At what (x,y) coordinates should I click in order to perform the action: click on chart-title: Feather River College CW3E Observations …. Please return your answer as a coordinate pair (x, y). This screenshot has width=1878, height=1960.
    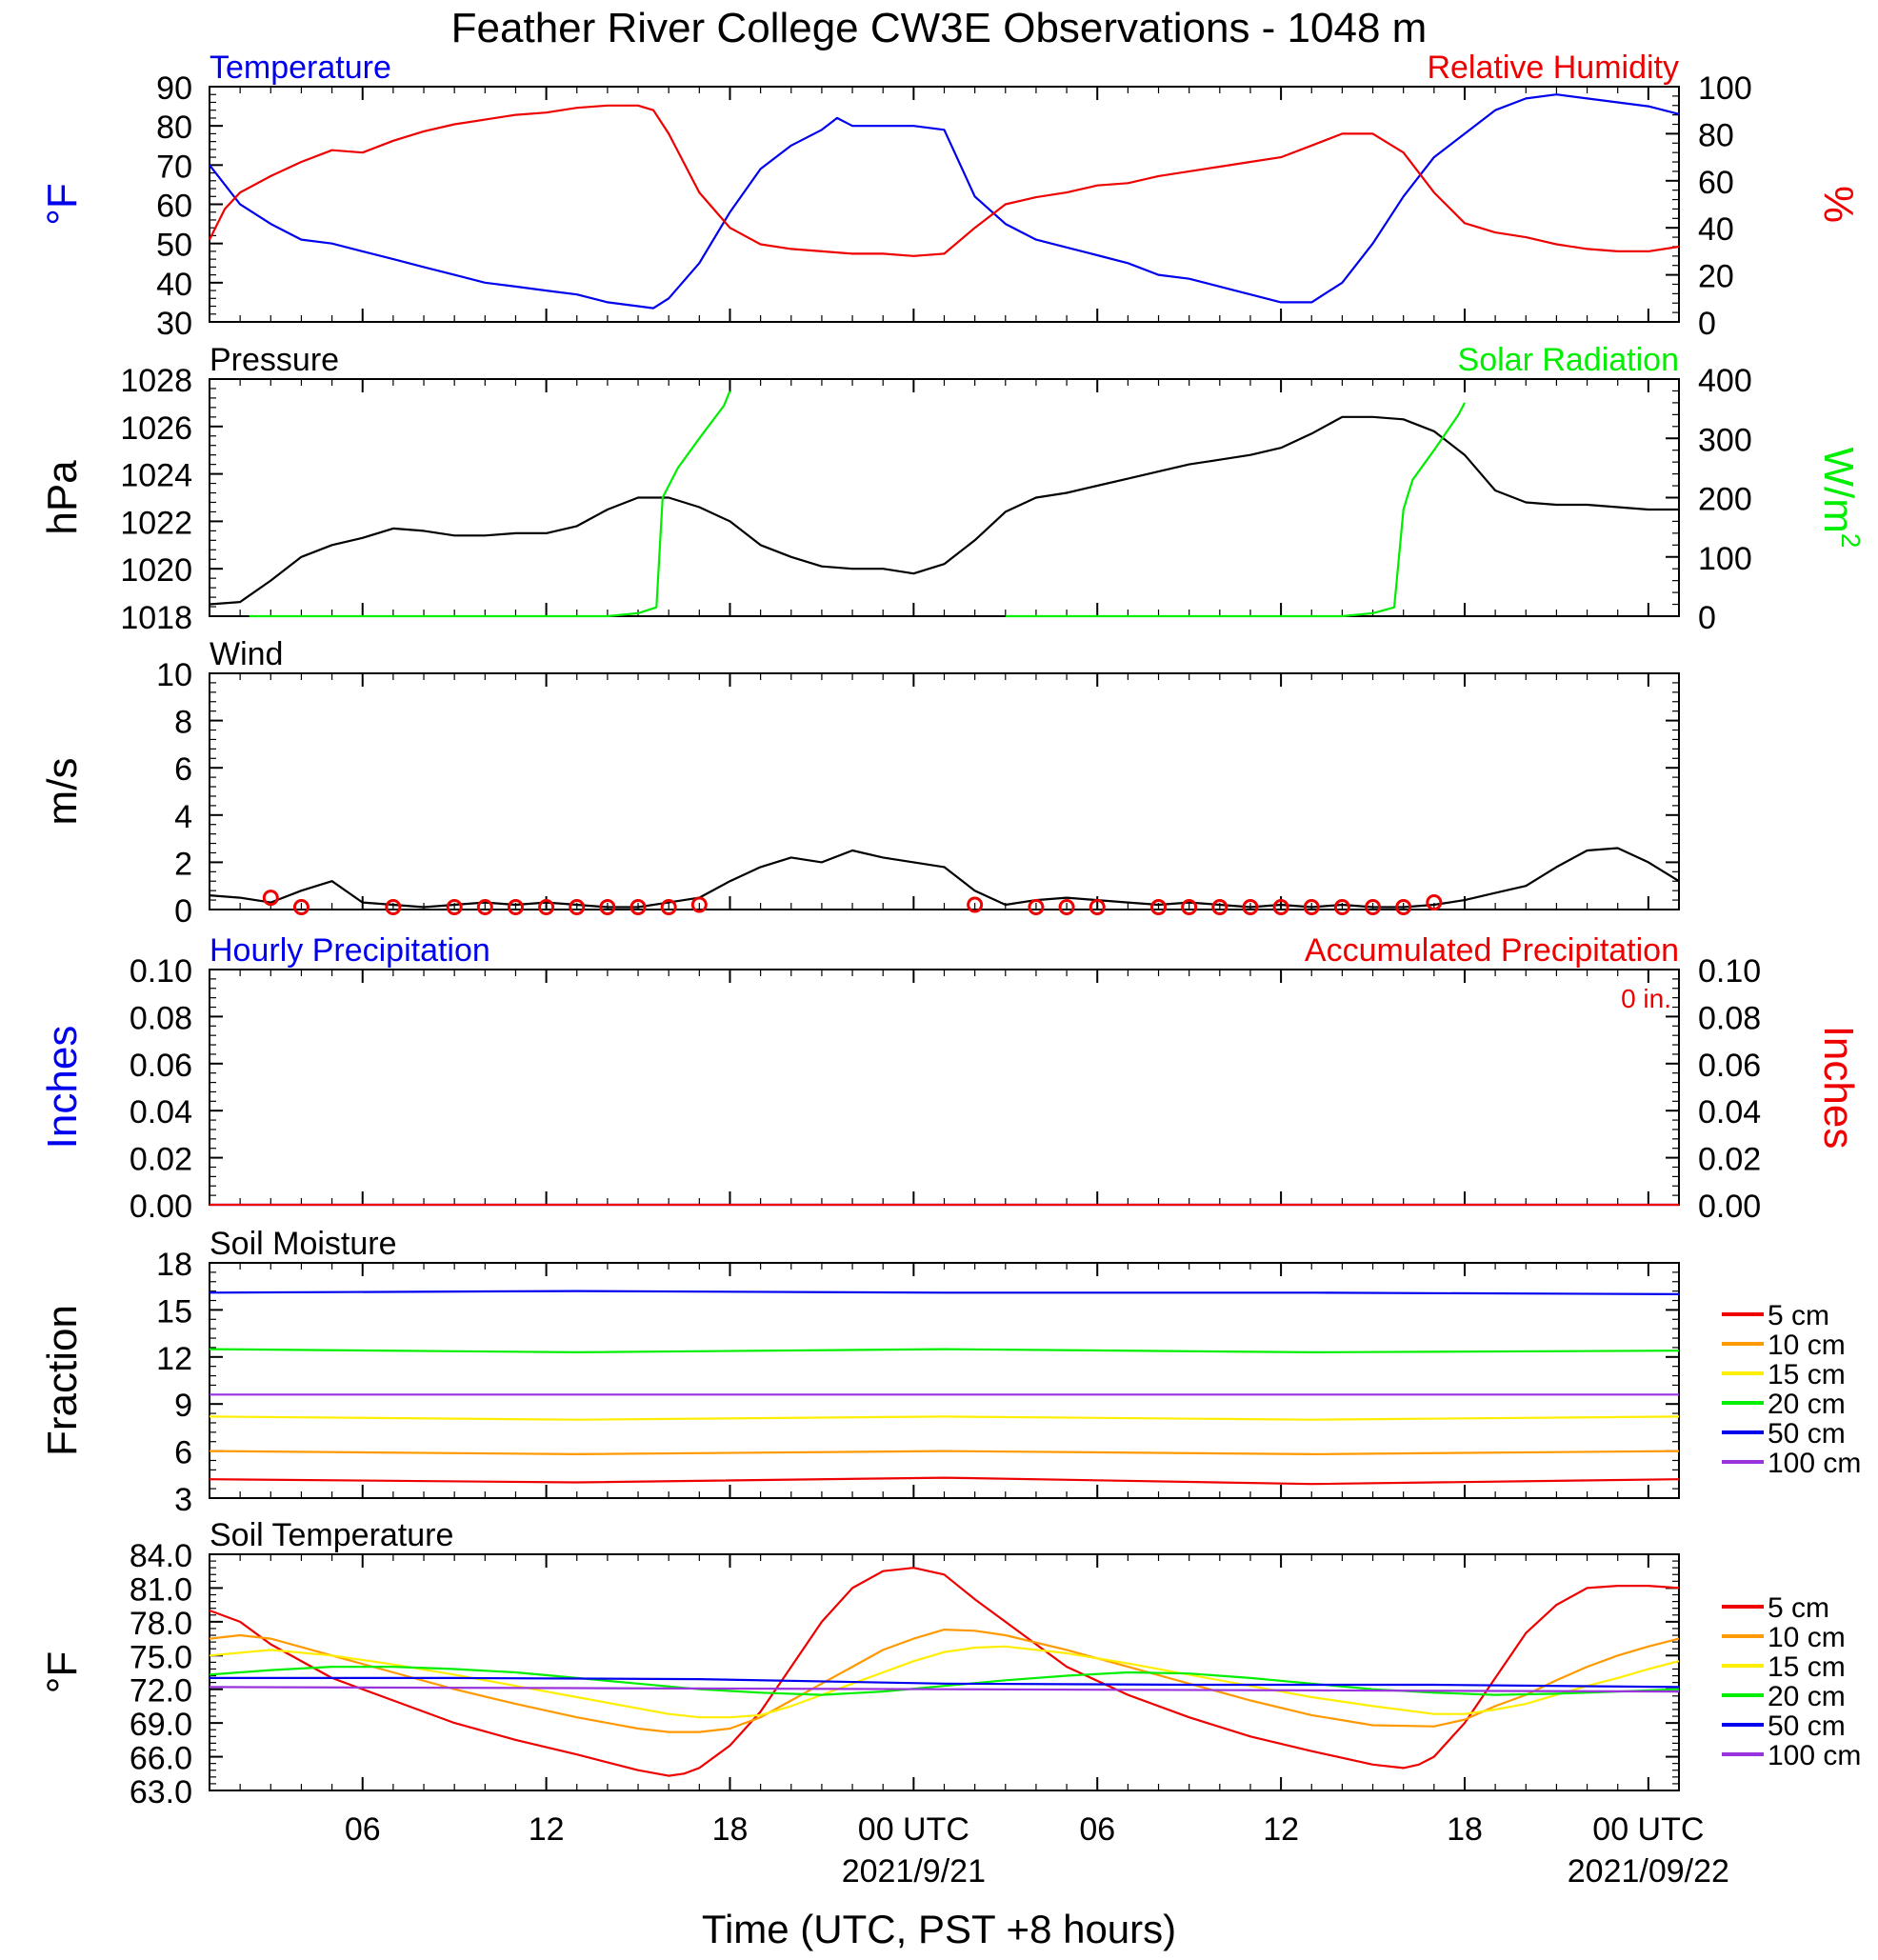
    Looking at the image, I should click on (939, 28).